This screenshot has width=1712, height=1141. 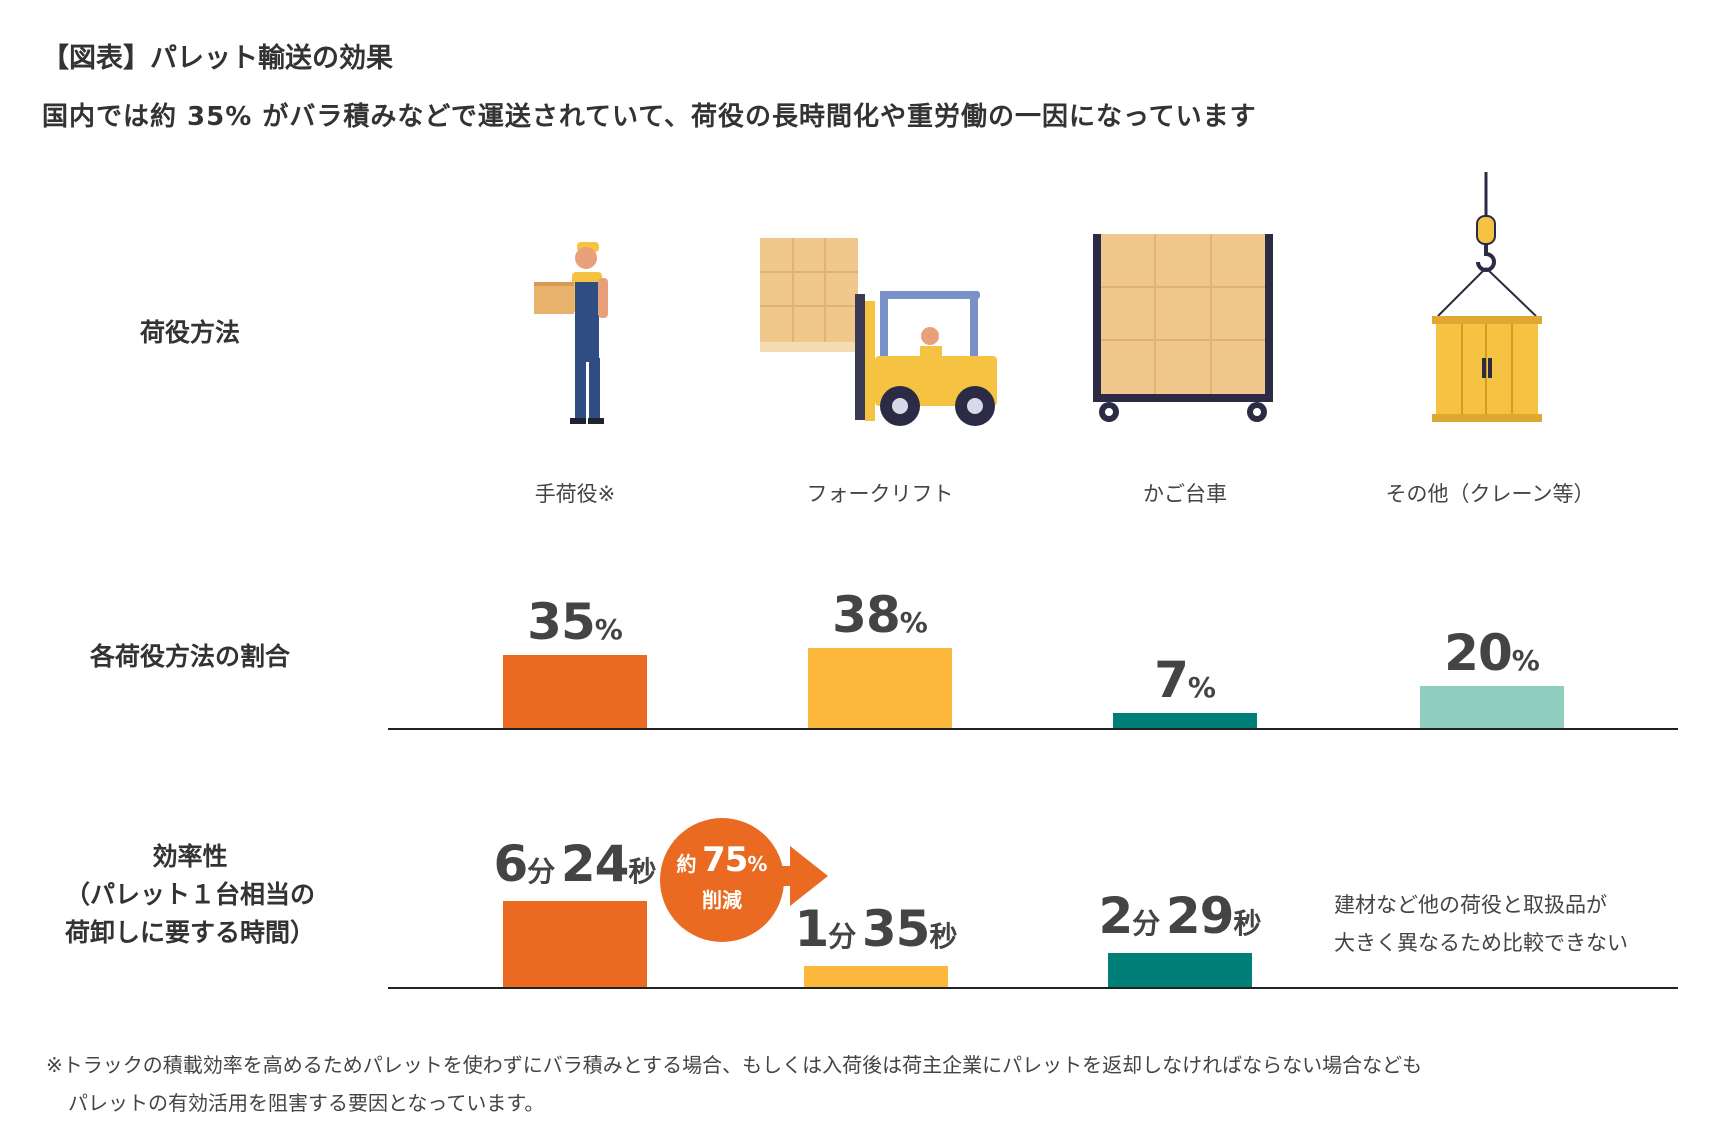 I want to click on reduction-prefix: 約, so click(x=686, y=864).